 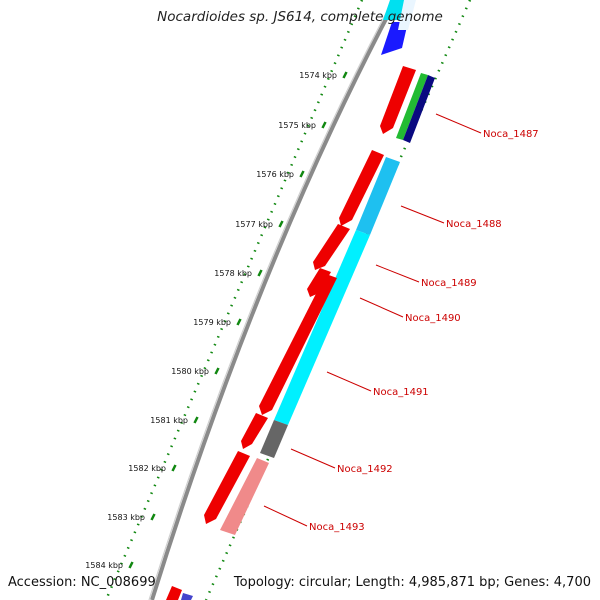 What do you see at coordinates (187, 596) in the screenshot?
I see `gene-feature-bottom-blue` at bounding box center [187, 596].